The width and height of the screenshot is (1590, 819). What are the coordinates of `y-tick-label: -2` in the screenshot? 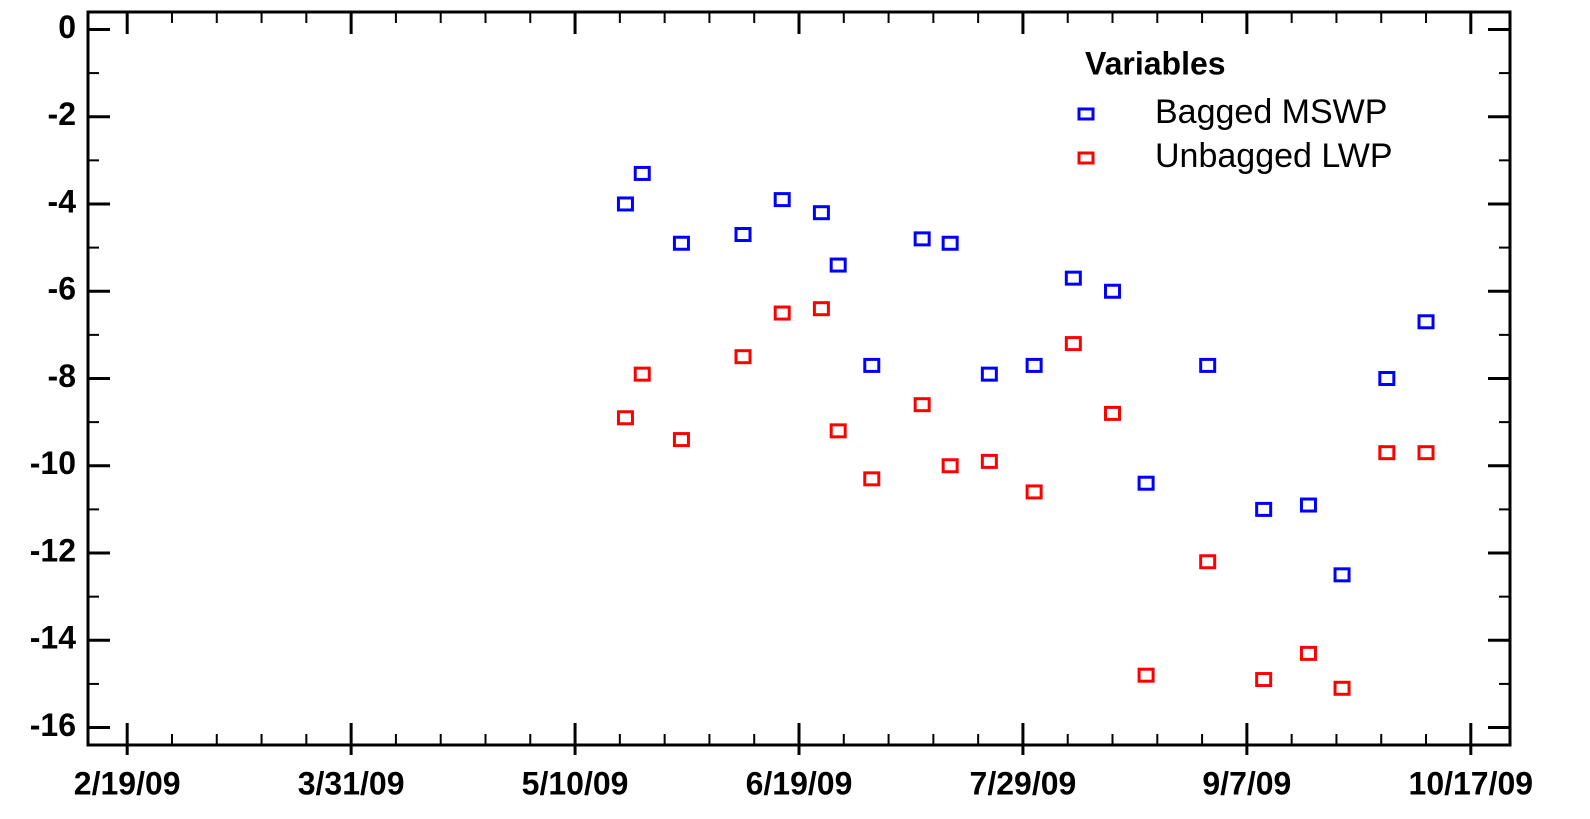 It's located at (62, 114).